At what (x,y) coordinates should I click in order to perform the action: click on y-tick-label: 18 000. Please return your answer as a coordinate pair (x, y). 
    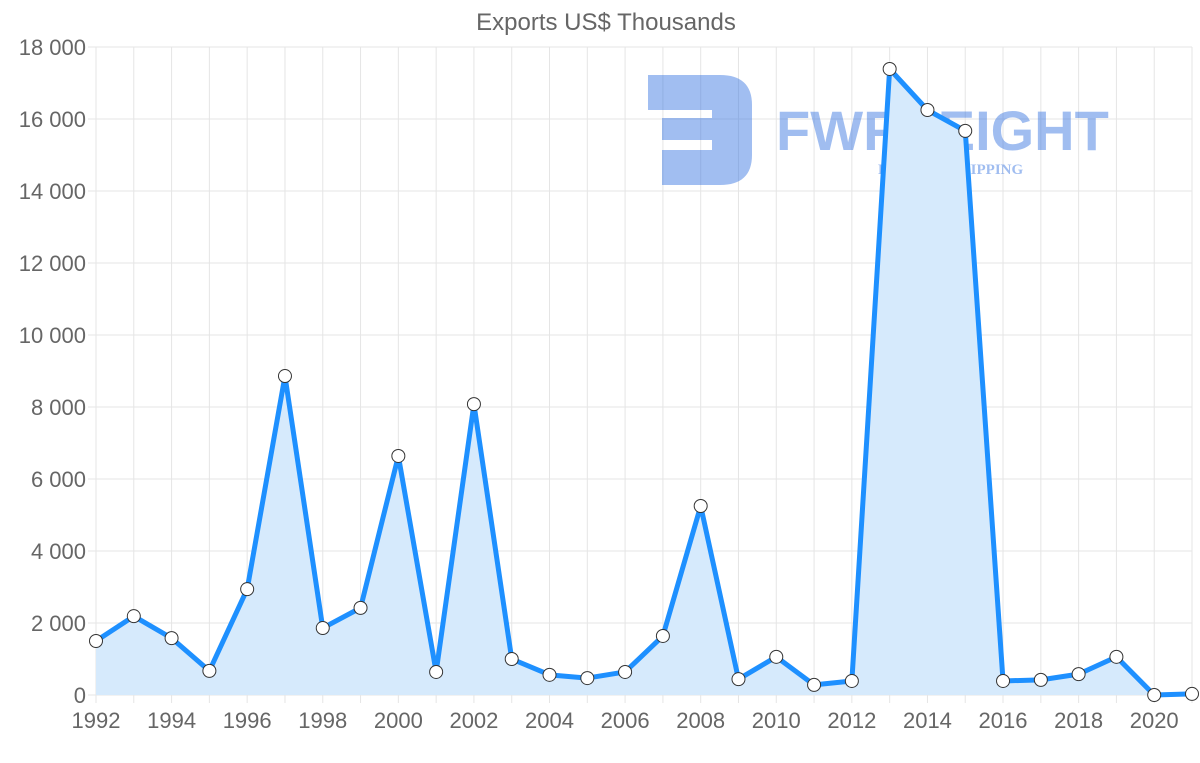
    Looking at the image, I should click on (52, 47).